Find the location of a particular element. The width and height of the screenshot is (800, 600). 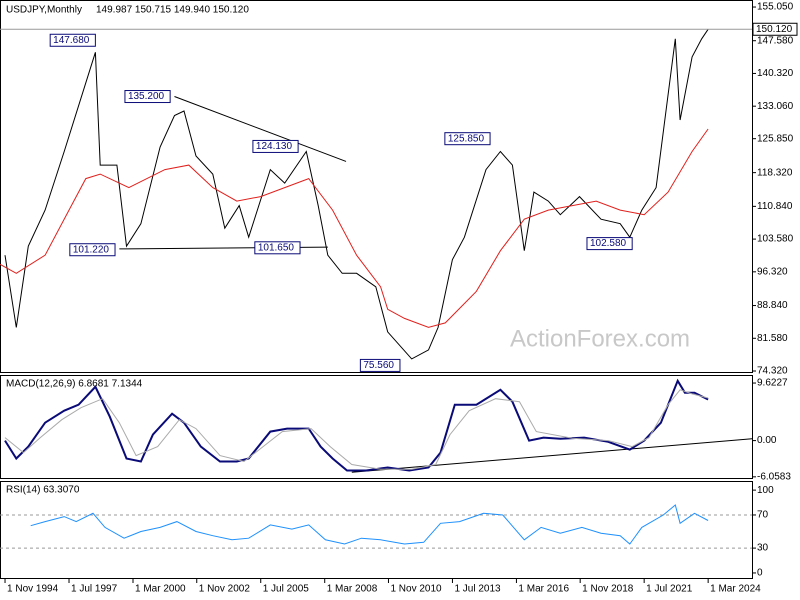

x-tick-label: 1 Jul 1997 is located at coordinates (94, 589).